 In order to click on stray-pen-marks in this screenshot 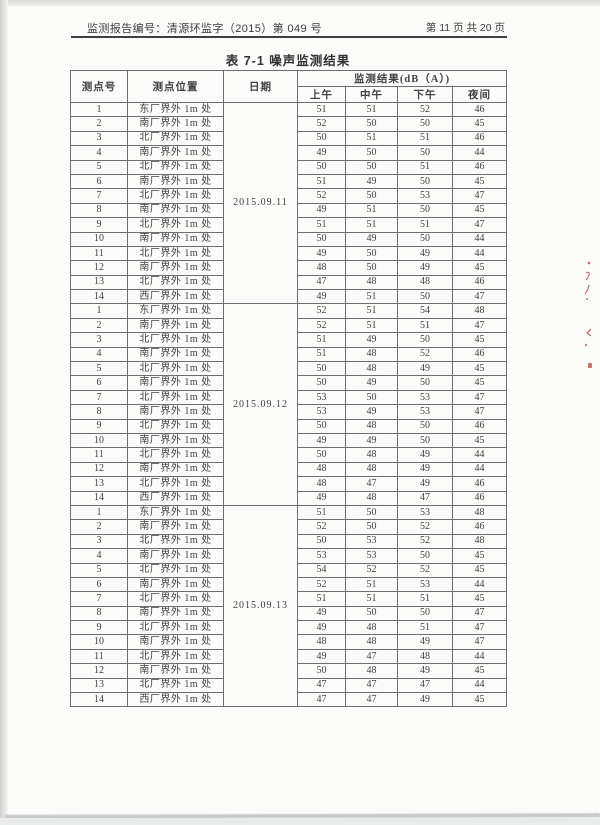, I will do `click(588, 314)`.